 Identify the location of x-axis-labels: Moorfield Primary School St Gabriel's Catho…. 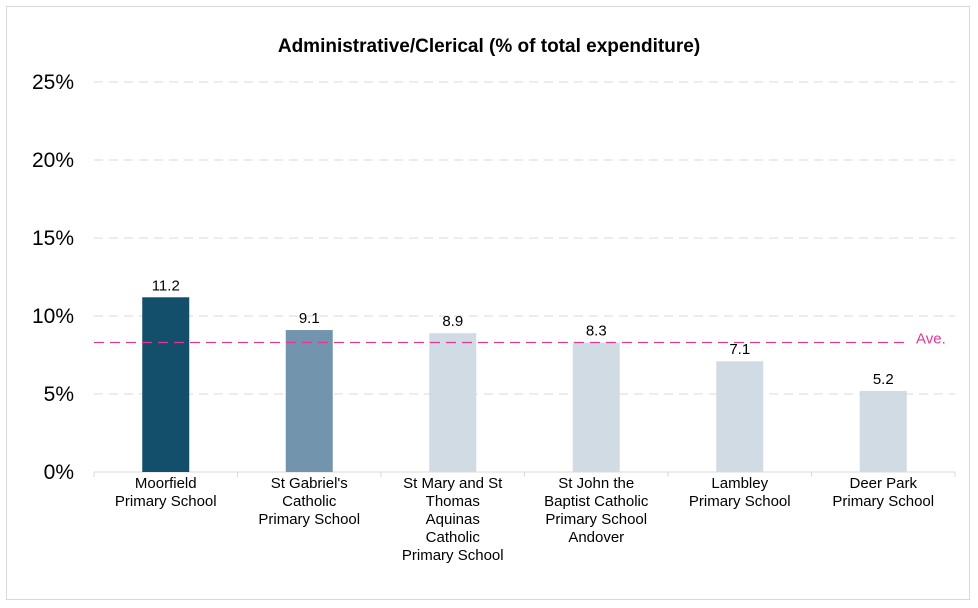
(524, 519).